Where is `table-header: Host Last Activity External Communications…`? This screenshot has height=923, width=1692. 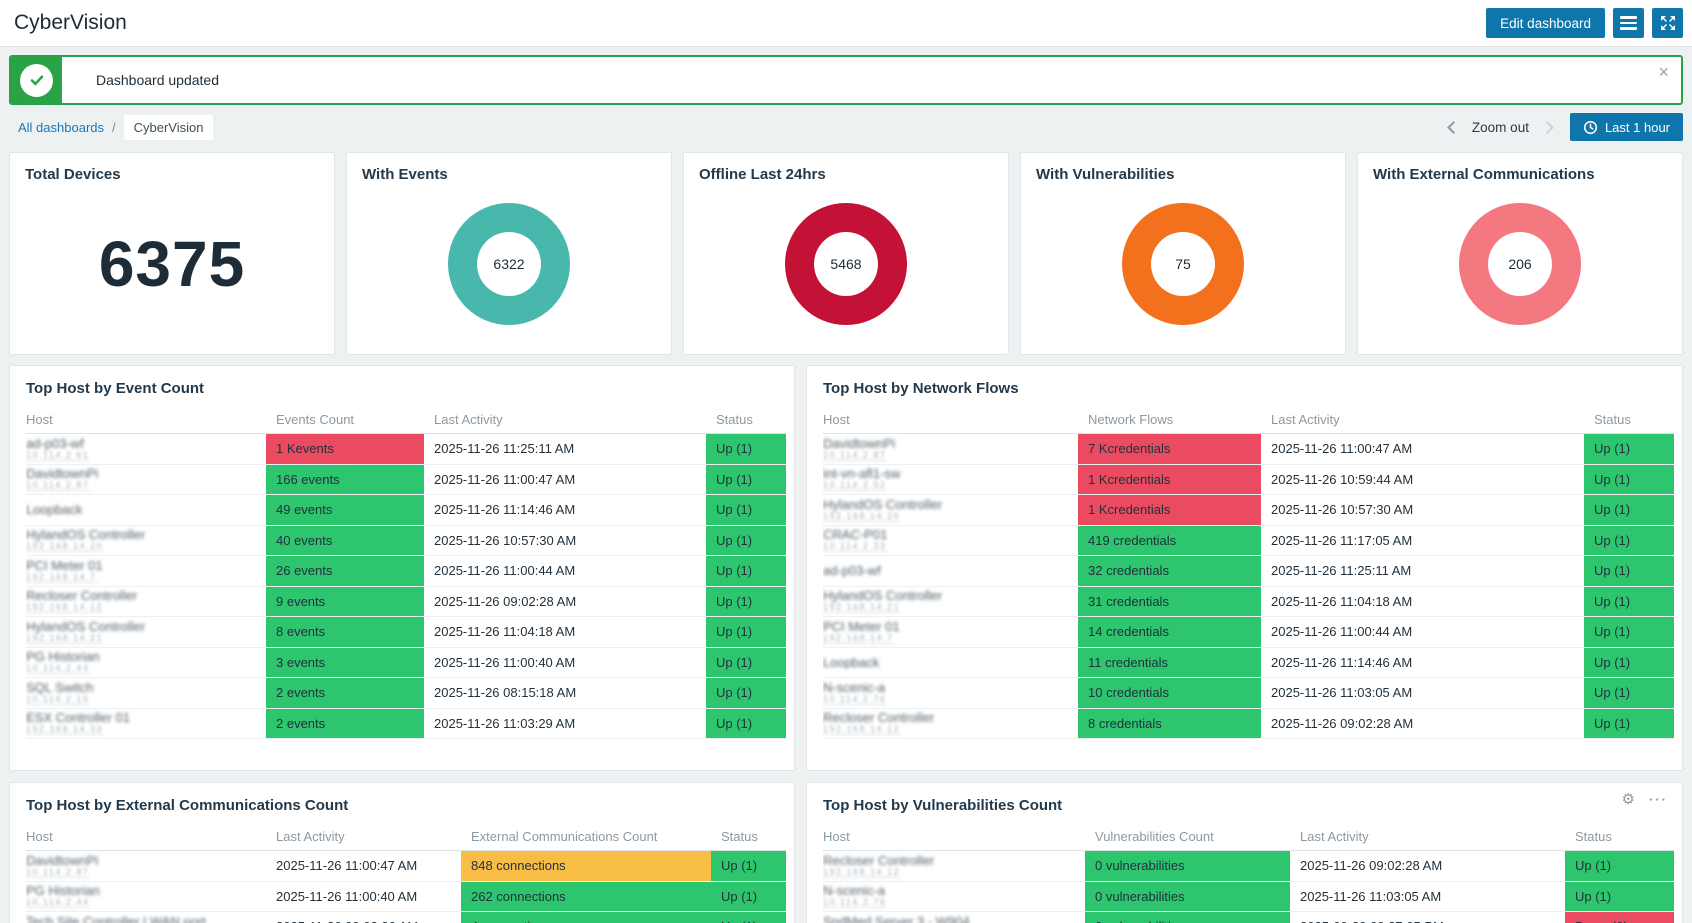 table-header: Host Last Activity External Communications… is located at coordinates (406, 837).